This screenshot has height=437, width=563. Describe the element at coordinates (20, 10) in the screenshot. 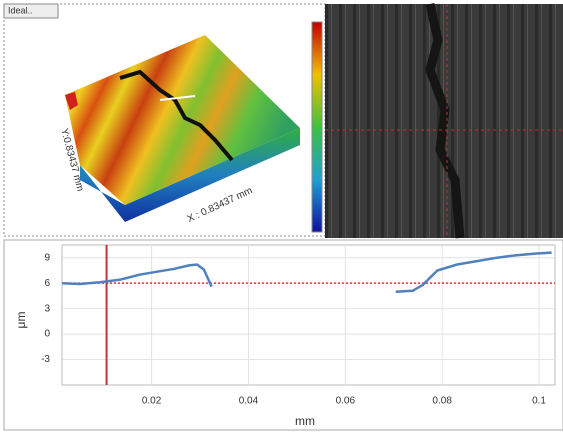

I see `tab-label: Ideal..` at that location.